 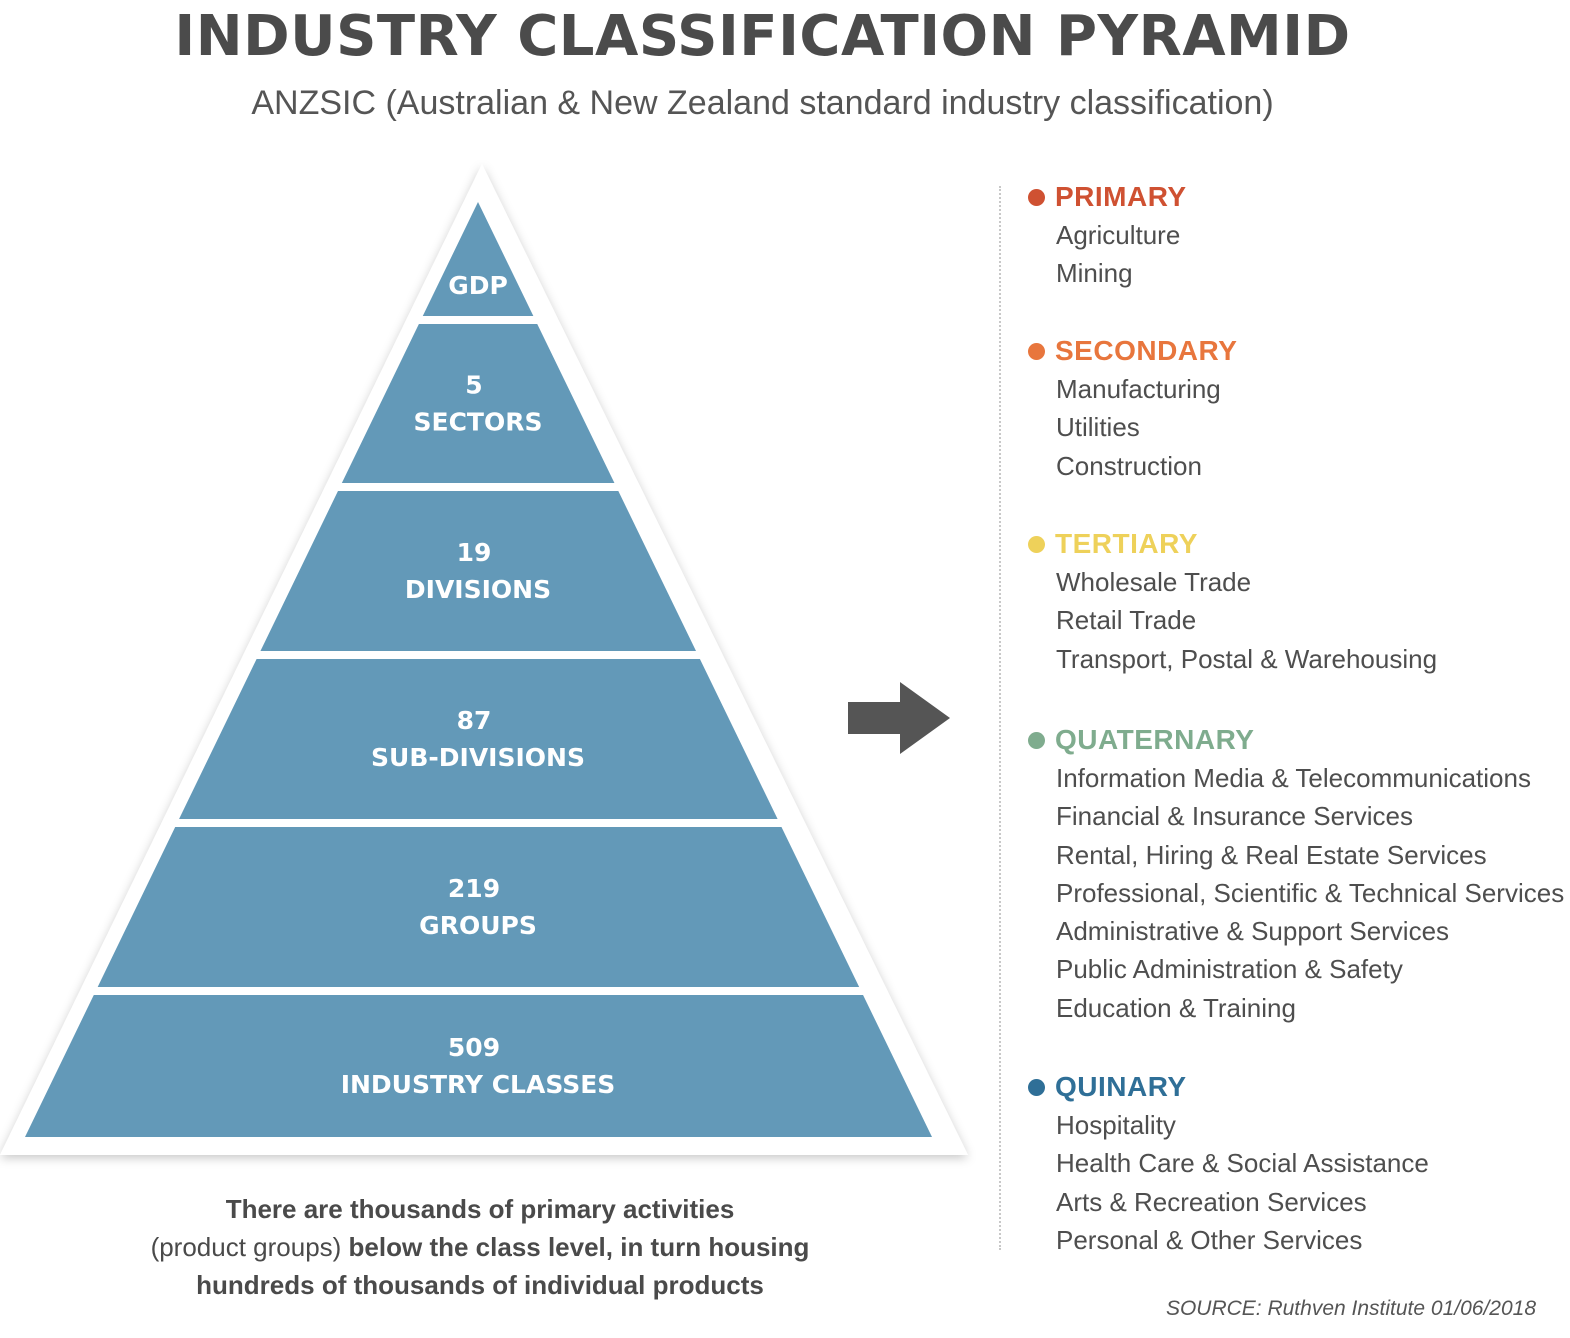 I want to click on tier-count: 509, so click(x=474, y=1047).